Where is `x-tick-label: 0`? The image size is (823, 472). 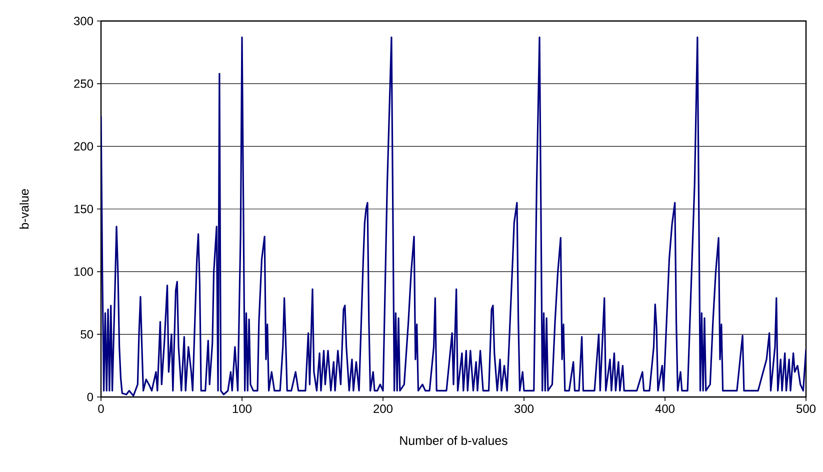 x-tick-label: 0 is located at coordinates (101, 408).